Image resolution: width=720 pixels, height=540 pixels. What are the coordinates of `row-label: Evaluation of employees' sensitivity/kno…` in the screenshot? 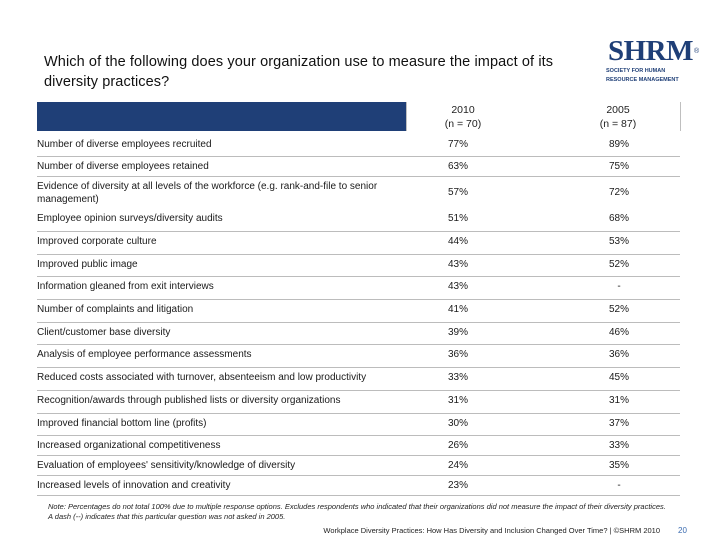 It's located at (166, 465).